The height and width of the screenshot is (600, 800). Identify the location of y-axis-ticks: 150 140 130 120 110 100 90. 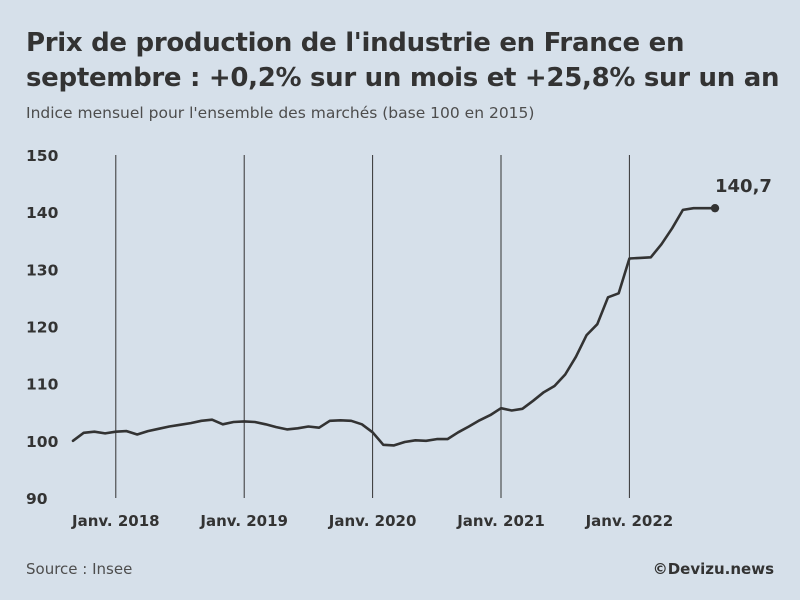
(42, 327).